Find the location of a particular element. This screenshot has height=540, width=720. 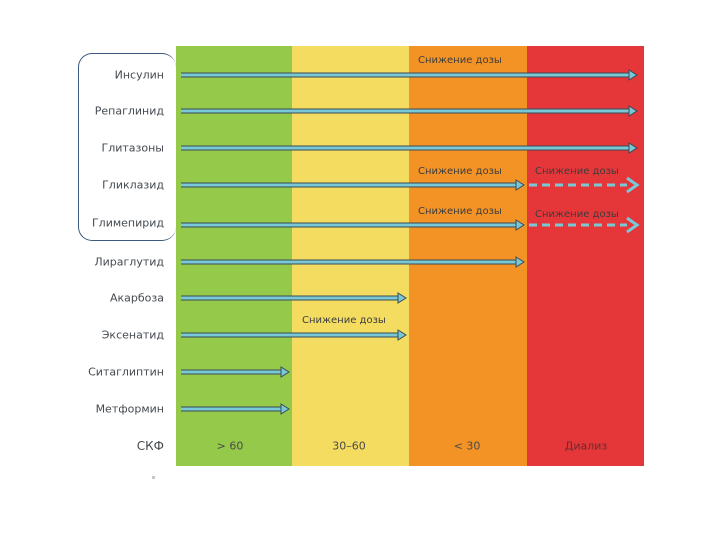

arrow-repaglinide is located at coordinates (409, 111).